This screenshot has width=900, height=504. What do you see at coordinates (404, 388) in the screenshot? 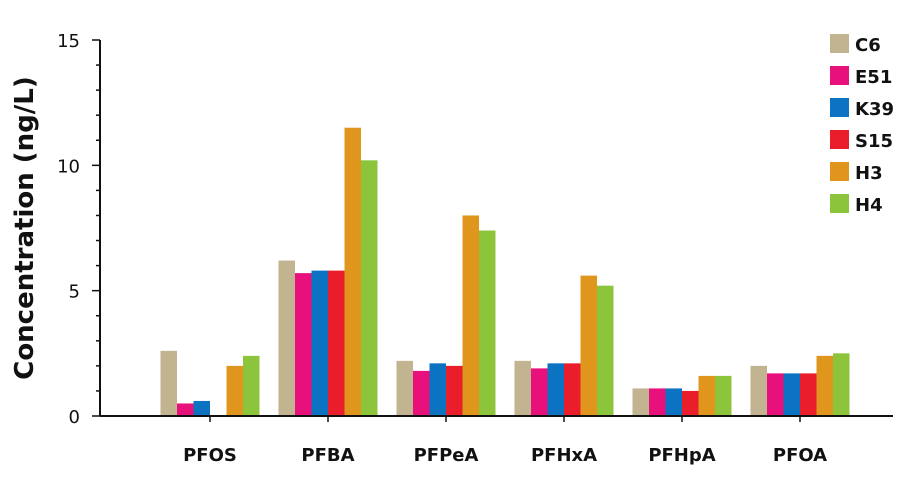
I see `bar-c6-pfpea` at bounding box center [404, 388].